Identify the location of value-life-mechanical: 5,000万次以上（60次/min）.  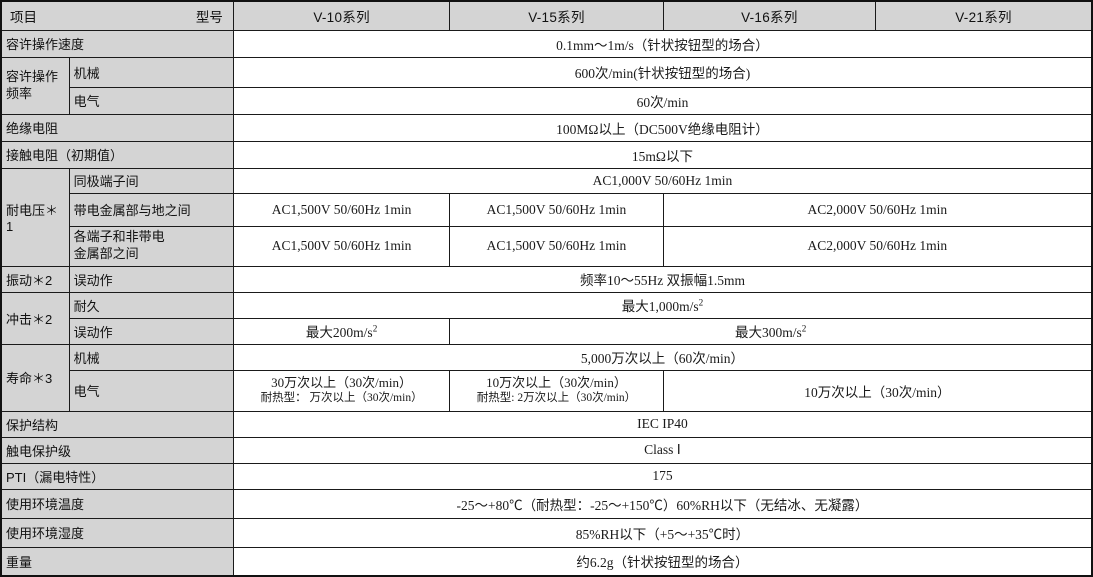
(662, 357).